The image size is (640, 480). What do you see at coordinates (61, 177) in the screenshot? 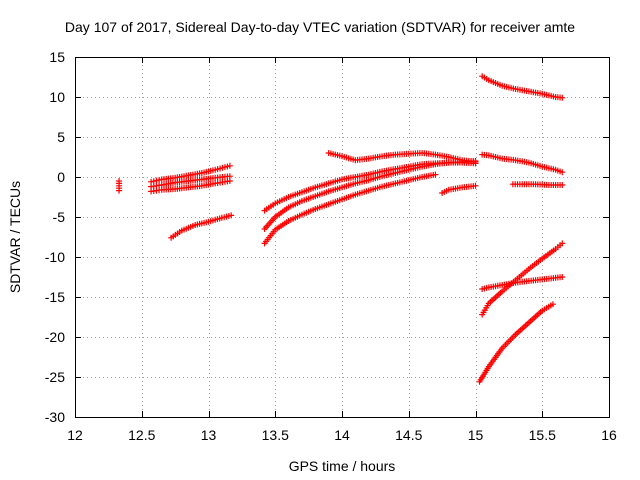
I see `y-tick-label: 0` at bounding box center [61, 177].